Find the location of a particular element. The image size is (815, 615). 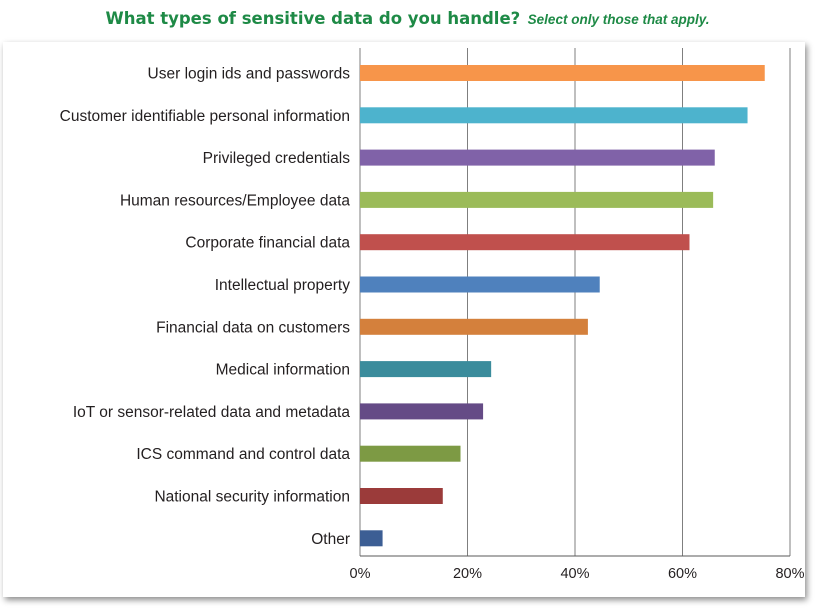

category-label: Medical information is located at coordinates (283, 370).